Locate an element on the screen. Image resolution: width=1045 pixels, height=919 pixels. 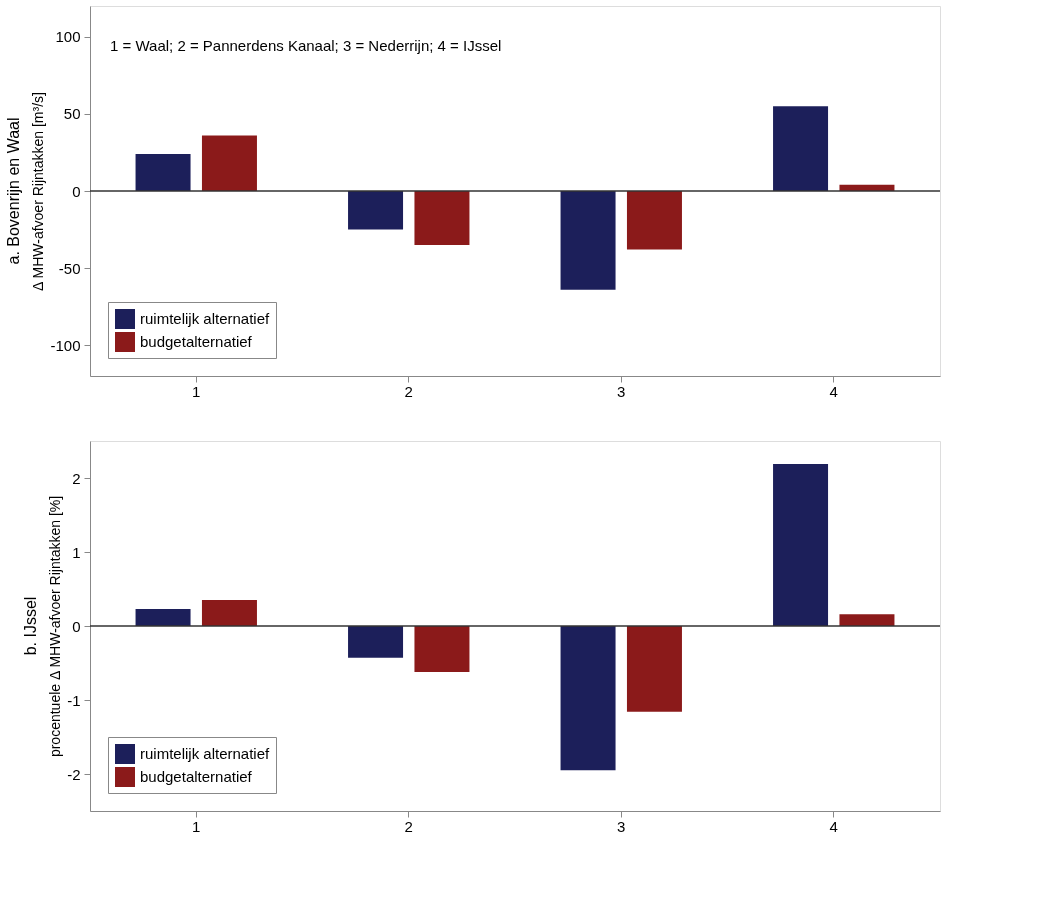
y-tick-label: -2 is located at coordinates (74, 774).